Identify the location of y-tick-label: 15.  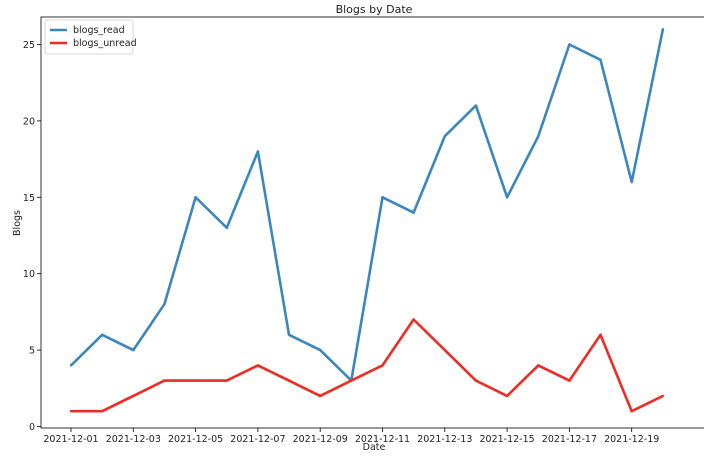
(29, 198).